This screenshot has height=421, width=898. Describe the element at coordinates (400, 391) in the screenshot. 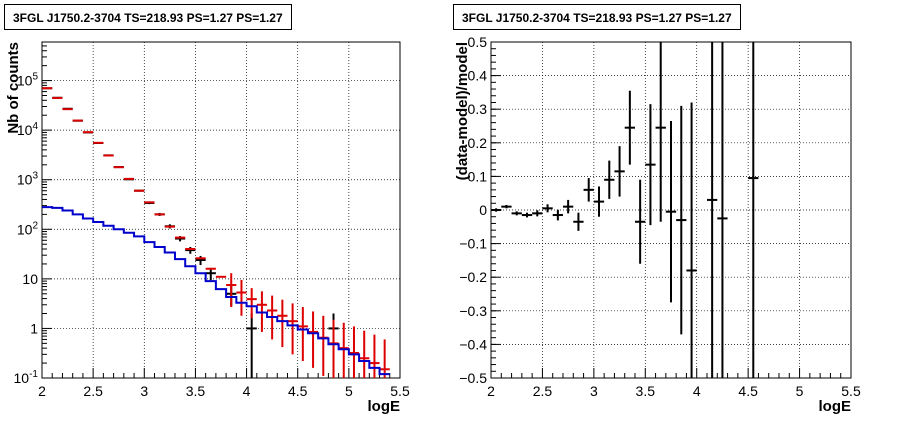

I see `left-x-tick-label: 5.5` at that location.